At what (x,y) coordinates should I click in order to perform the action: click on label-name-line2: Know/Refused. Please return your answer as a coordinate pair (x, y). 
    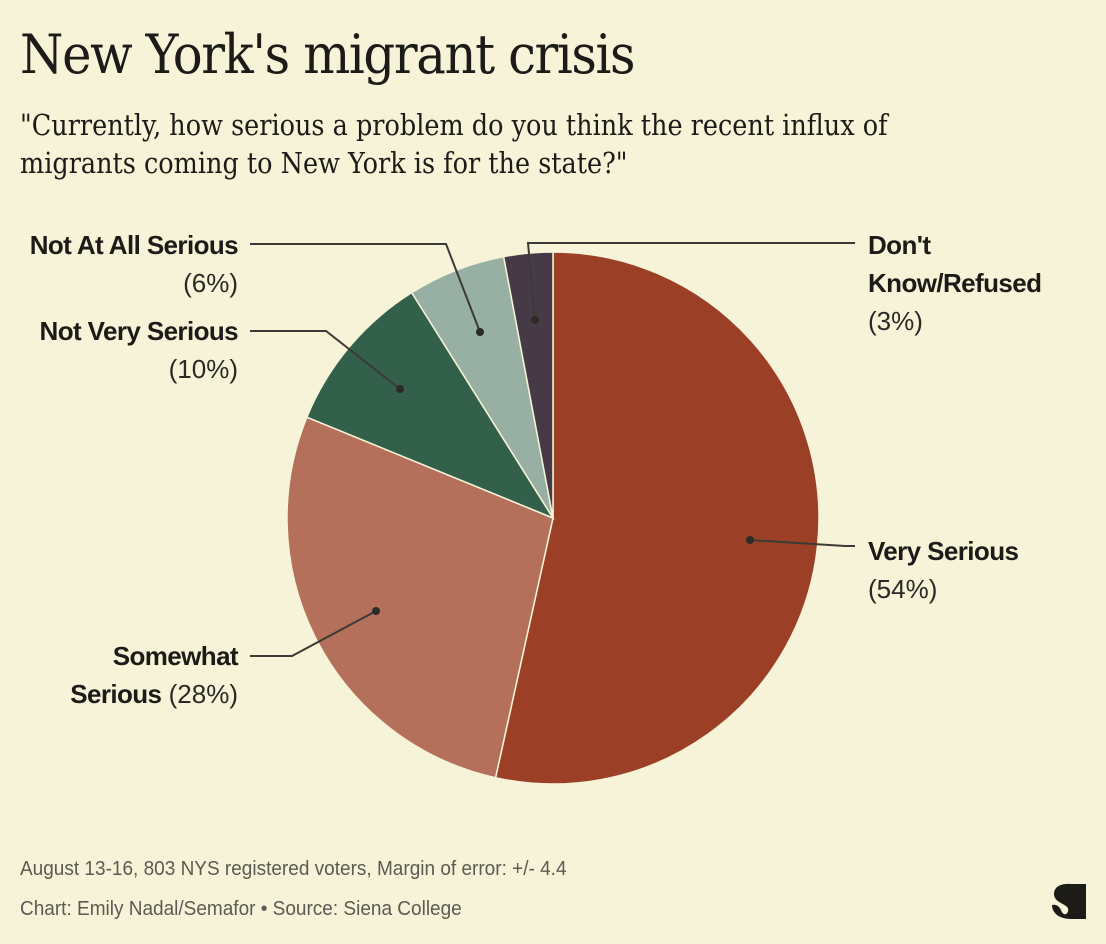
    Looking at the image, I should click on (955, 283).